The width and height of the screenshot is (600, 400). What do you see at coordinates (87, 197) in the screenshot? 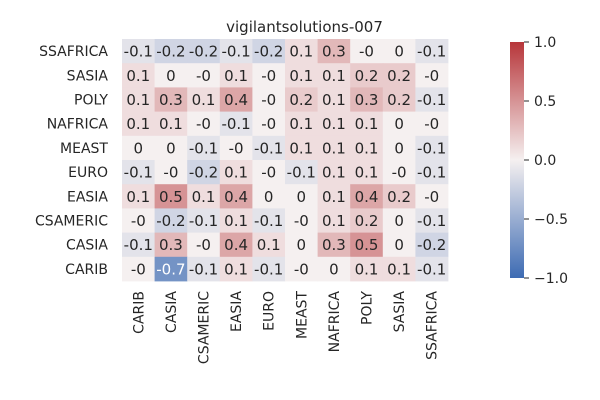
I see `row-label: EASIA` at bounding box center [87, 197].